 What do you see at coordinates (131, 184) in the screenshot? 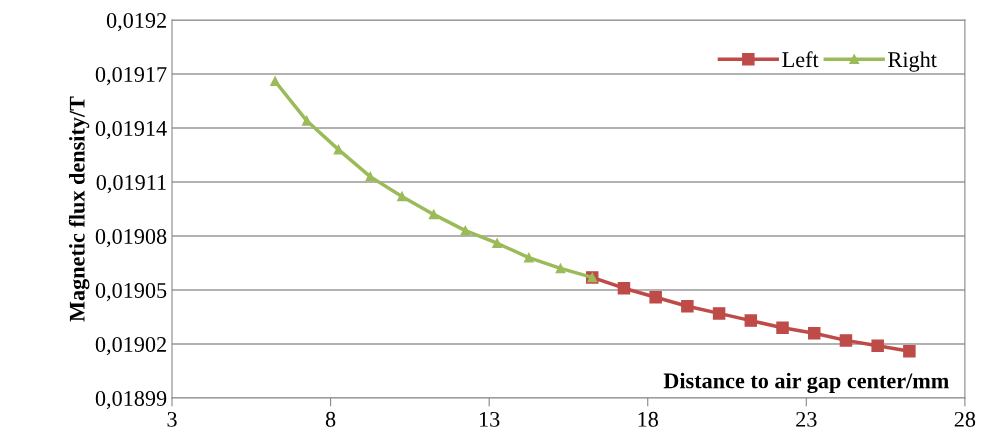
I see `y-tick-label: 0,01911` at bounding box center [131, 184].